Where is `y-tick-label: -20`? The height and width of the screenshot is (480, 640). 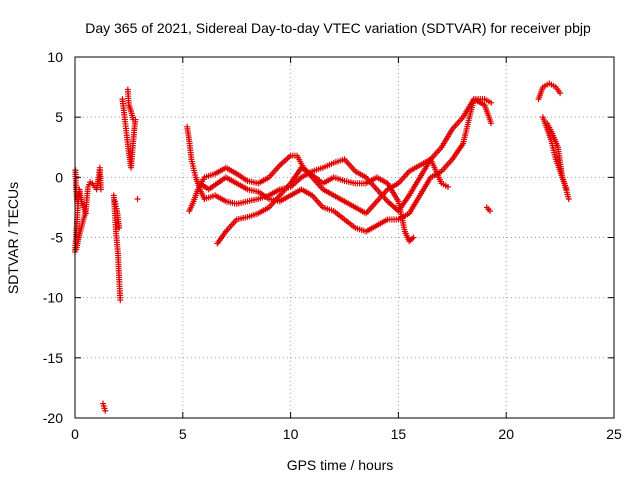
y-tick-label: -20 is located at coordinates (53, 418).